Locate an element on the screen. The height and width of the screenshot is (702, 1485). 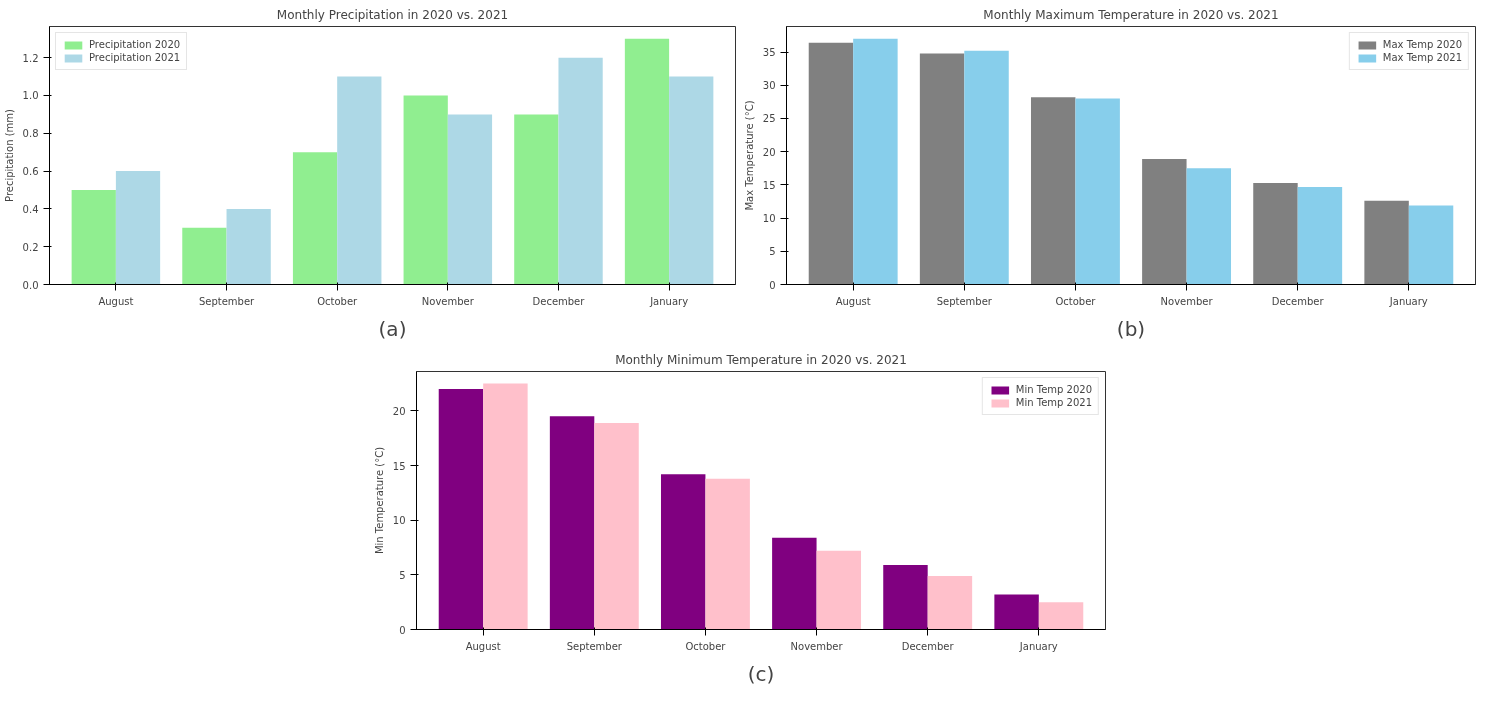
text: (c) is located at coordinates (761, 673).